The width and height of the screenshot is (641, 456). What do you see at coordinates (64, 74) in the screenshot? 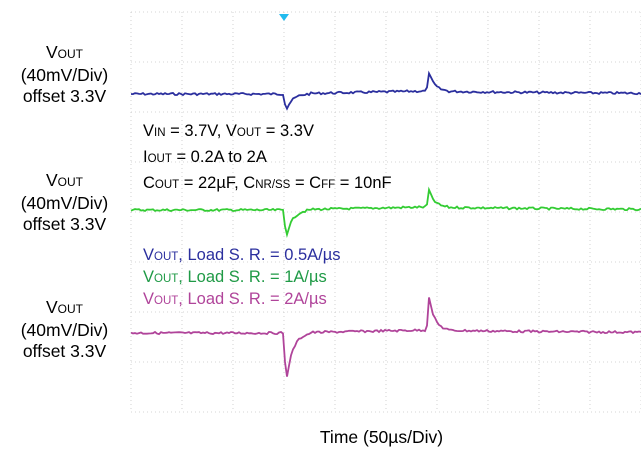
I see `y-label-top: VOUT (40mV/Div) offset 3.3V` at bounding box center [64, 74].